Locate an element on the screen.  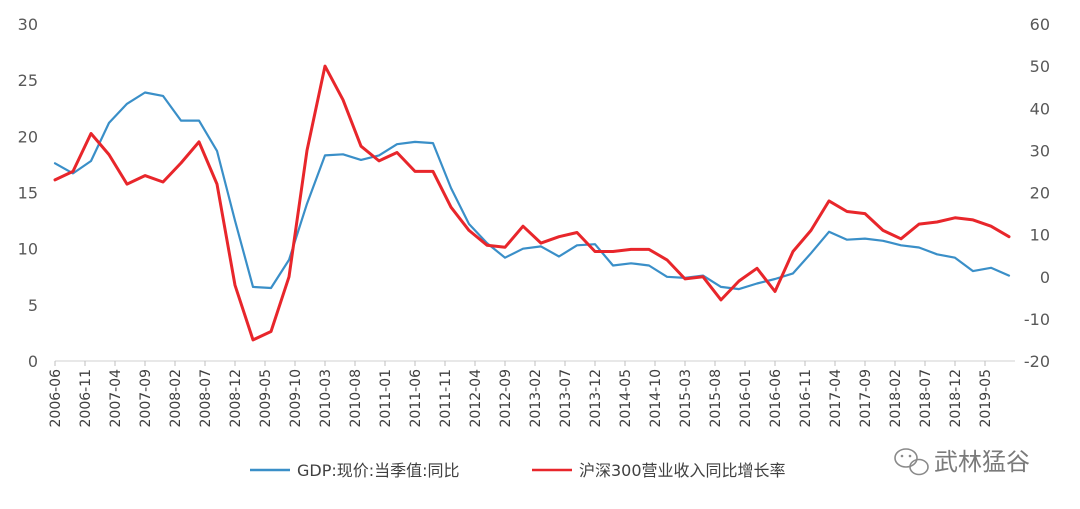
right-y-tick-label: 0 is located at coordinates (1045, 277).